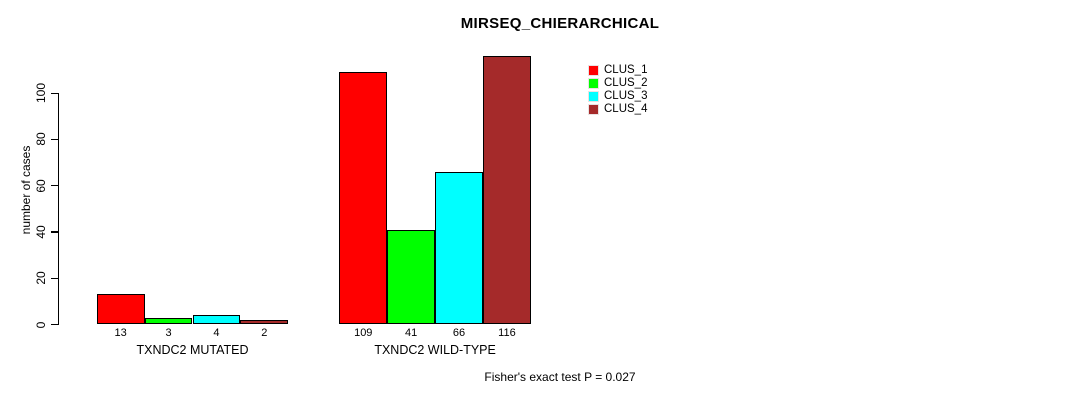  What do you see at coordinates (560, 23) in the screenshot?
I see `chart-title: MIRSEQ_CHIERARCHICAL` at bounding box center [560, 23].